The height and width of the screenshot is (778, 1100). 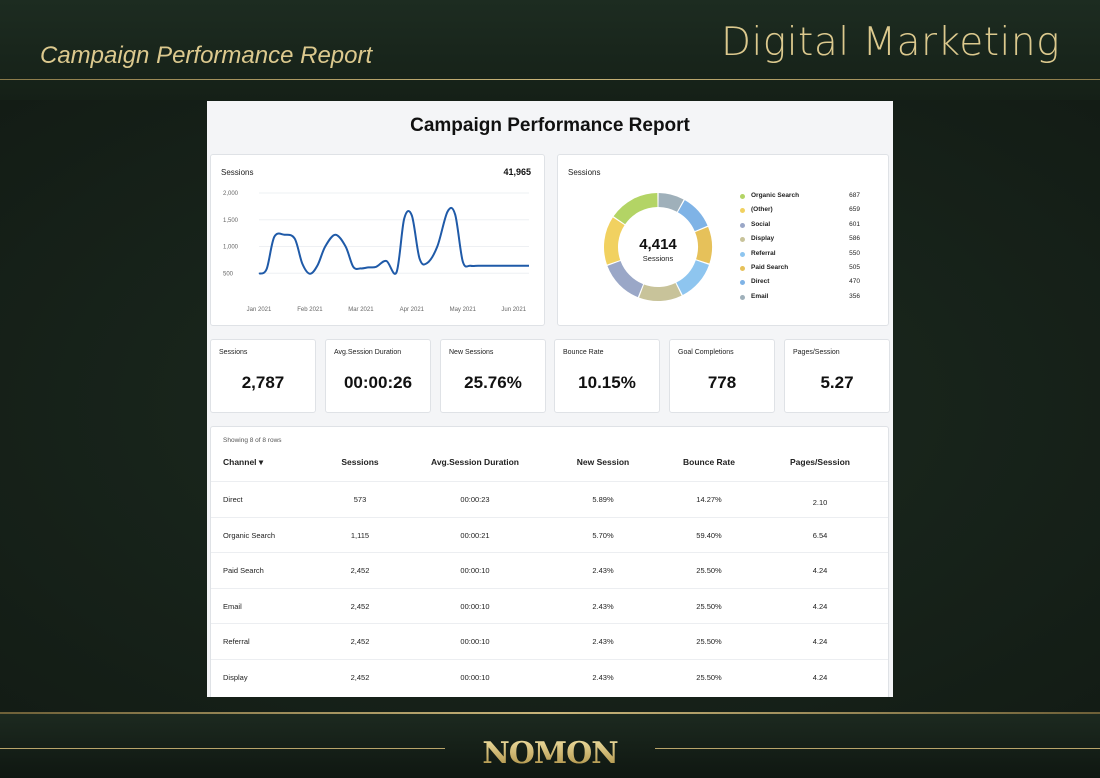 What do you see at coordinates (603, 535) in the screenshot?
I see `table-cell: 5.70%` at bounding box center [603, 535].